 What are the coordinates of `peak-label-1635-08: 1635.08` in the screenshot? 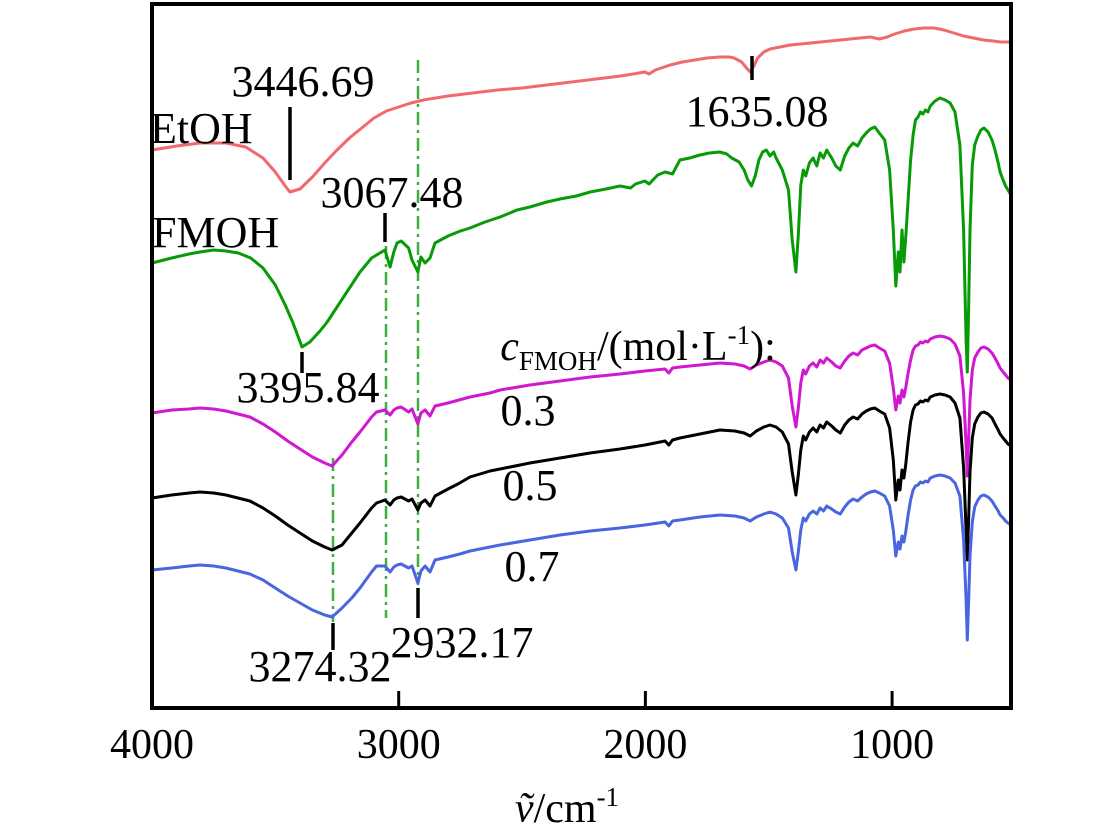 It's located at (757, 111).